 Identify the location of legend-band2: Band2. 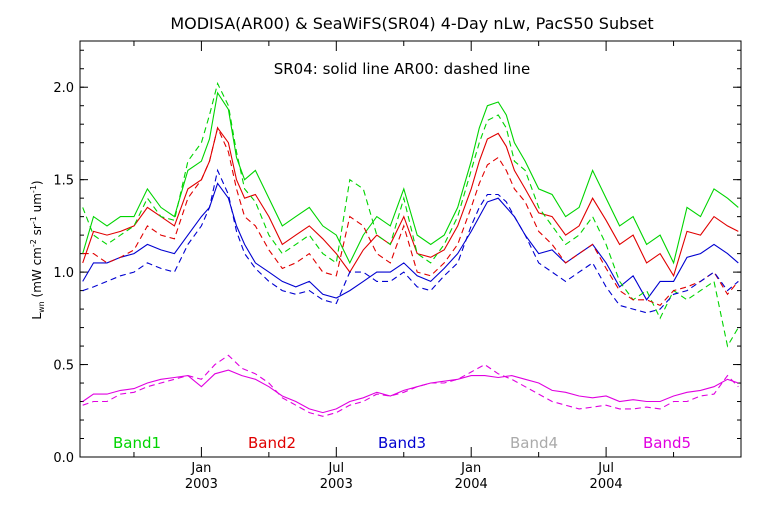
(272, 443).